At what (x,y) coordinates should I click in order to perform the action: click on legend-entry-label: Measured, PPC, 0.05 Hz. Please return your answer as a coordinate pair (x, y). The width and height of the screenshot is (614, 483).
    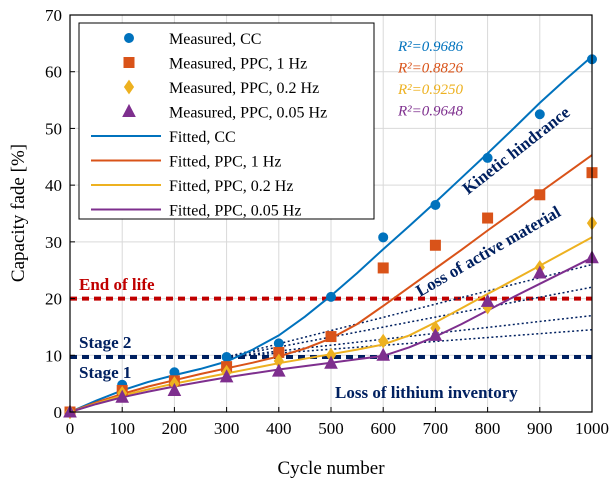
    Looking at the image, I should click on (248, 113).